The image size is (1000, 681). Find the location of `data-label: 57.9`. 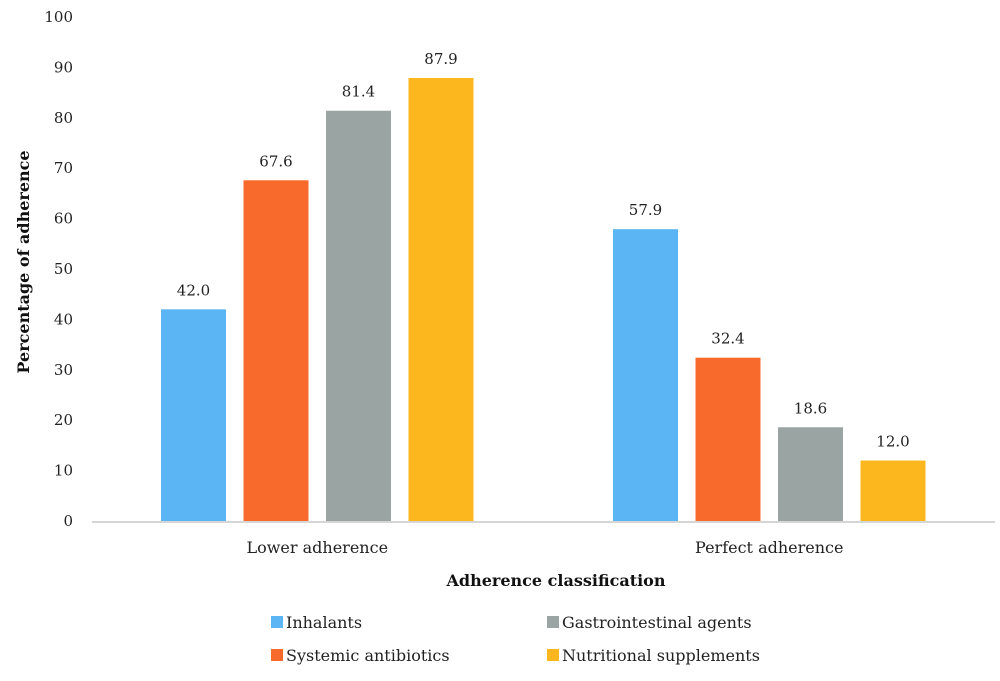

data-label: 57.9 is located at coordinates (645, 210).